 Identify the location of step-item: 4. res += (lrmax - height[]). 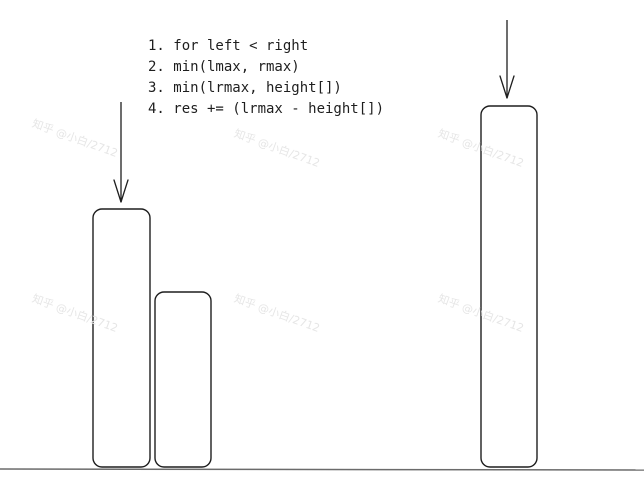
(266, 109).